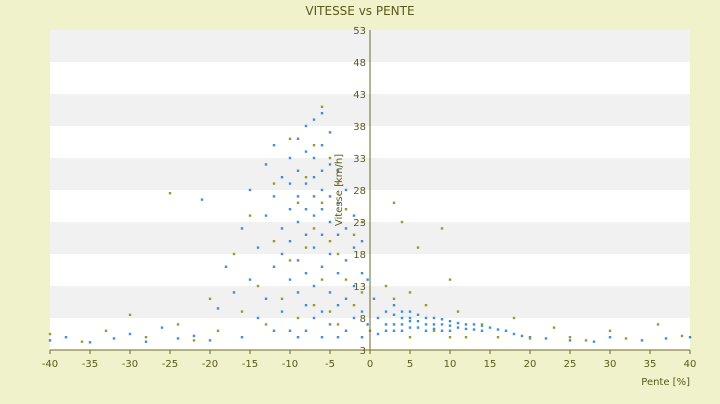  What do you see at coordinates (359, 127) in the screenshot?
I see `y-tick-label: 38` at bounding box center [359, 127].